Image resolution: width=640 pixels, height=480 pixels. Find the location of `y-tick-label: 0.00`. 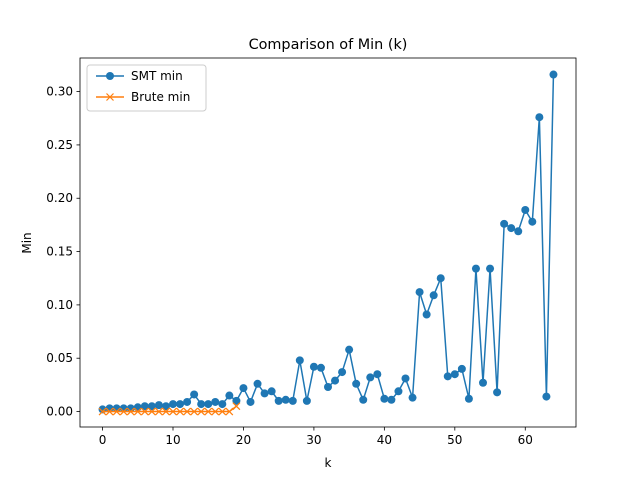

y-tick-label: 0.00 is located at coordinates (59, 412).